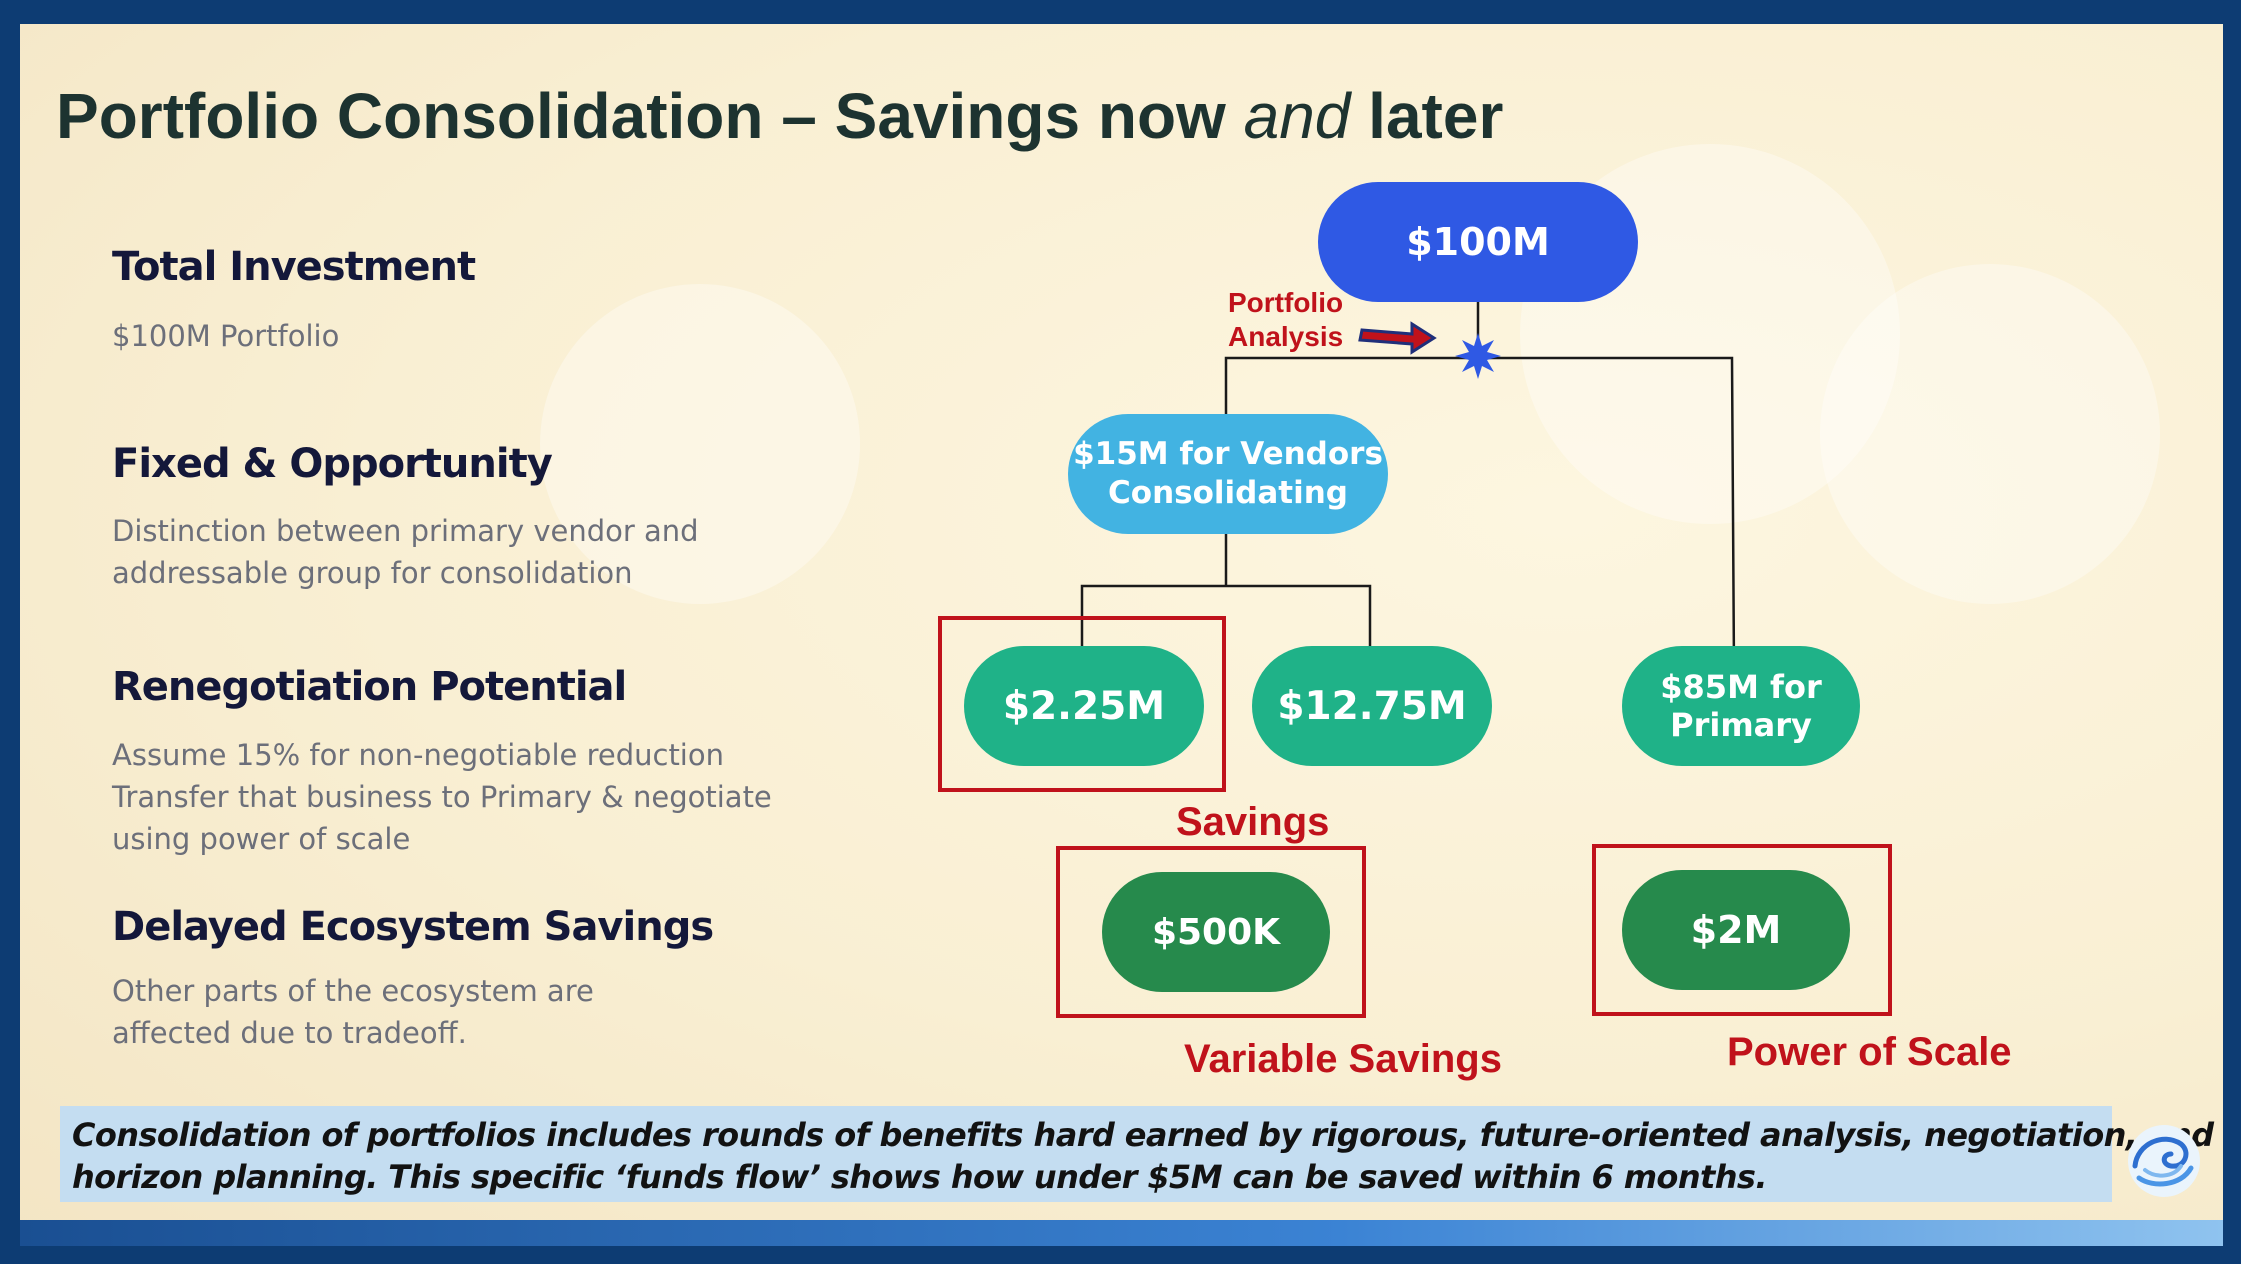 The width and height of the screenshot is (2241, 1264). Describe the element at coordinates (1869, 1052) in the screenshot. I see `label-power-of-scale: Power of Scale` at that location.